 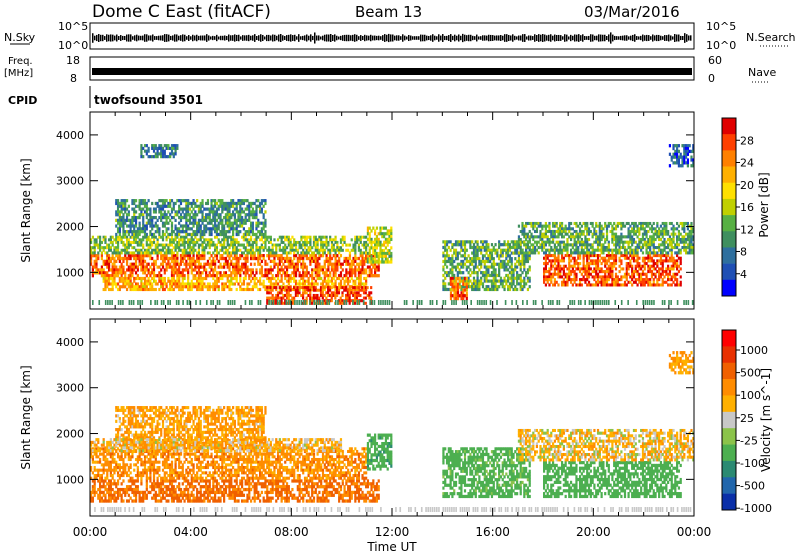 I want to click on freq-trace, so click(x=392, y=71).